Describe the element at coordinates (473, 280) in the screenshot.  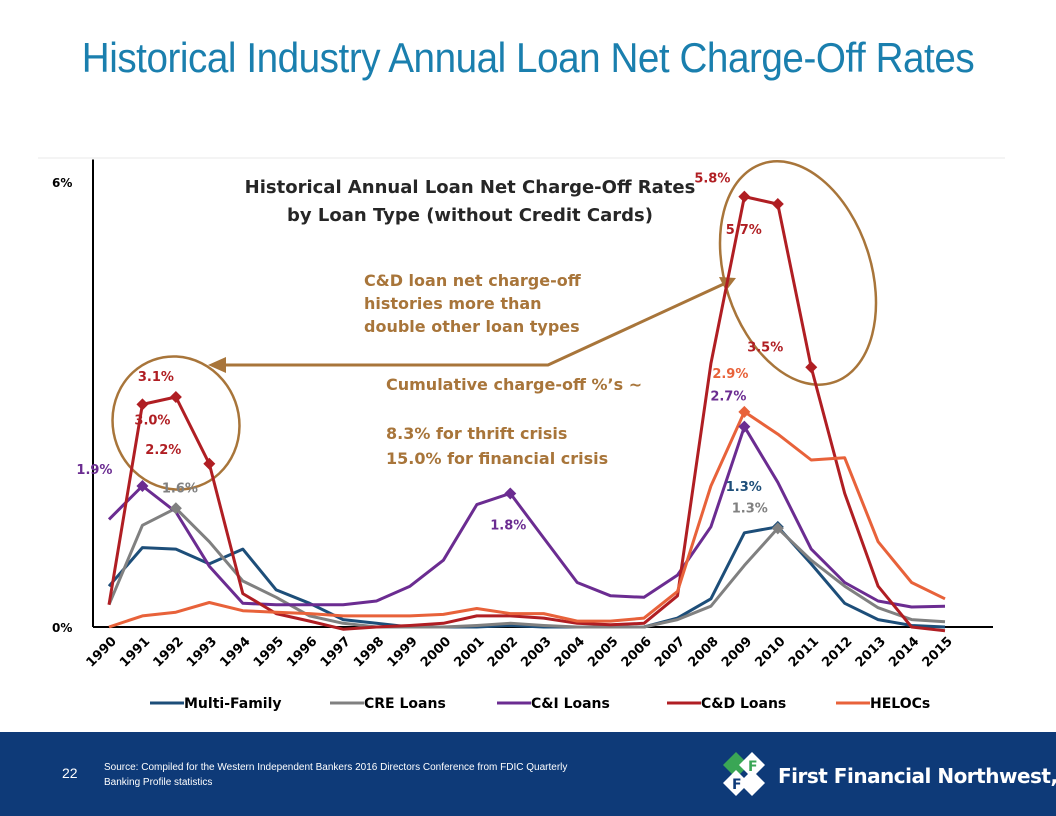
I see `annotation-note: C&D loan net charge-off` at that location.